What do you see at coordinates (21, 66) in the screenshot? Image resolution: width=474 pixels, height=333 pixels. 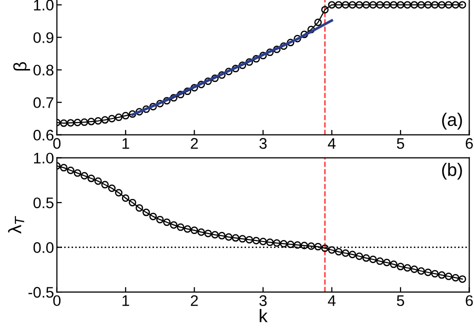 I see `y-axis-title: β` at bounding box center [21, 66].